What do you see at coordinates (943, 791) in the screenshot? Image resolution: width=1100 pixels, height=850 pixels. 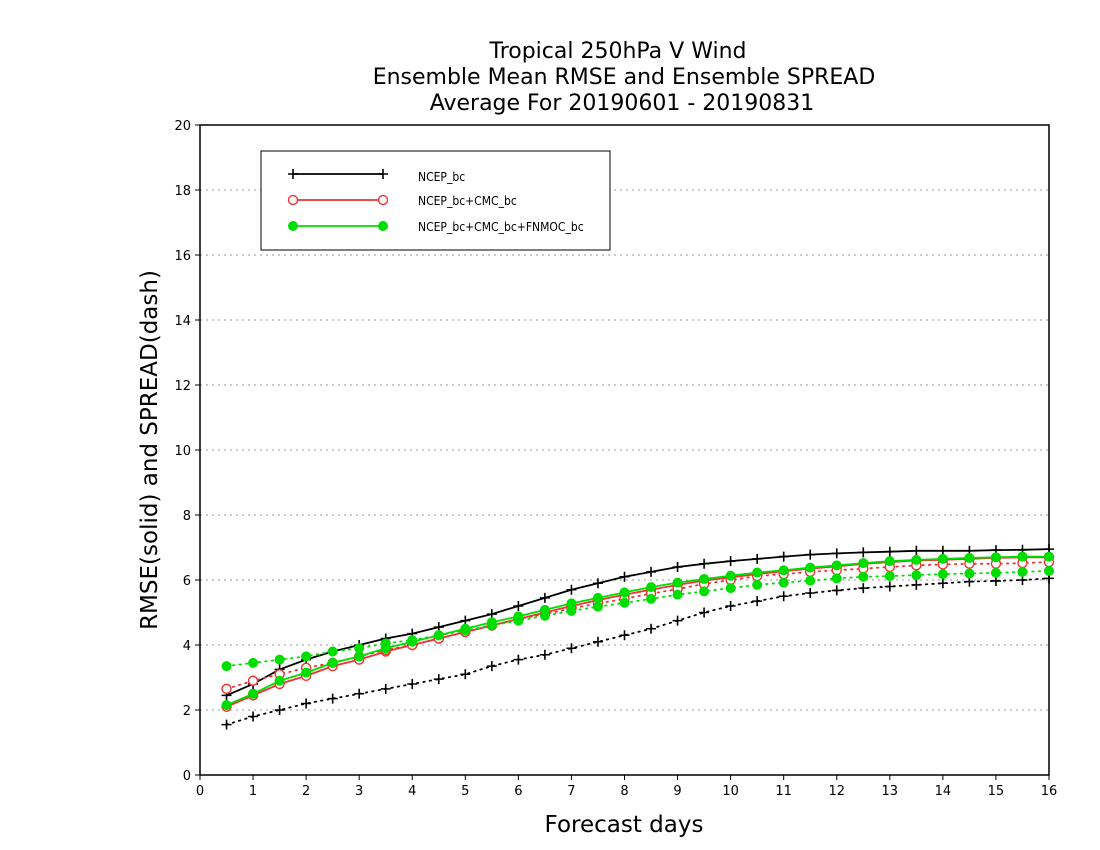 I see `x-tick-label: 14` at bounding box center [943, 791].